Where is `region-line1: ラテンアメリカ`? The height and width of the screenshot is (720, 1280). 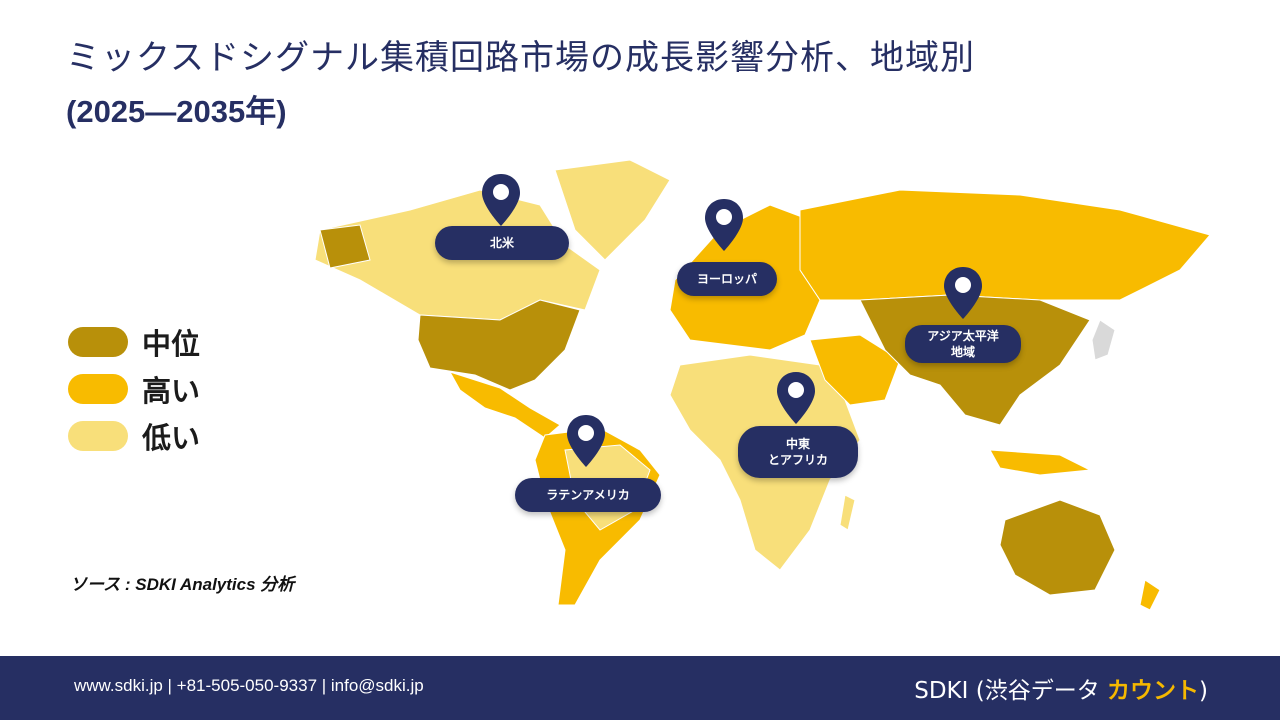 region-line1: ラテンアメリカ is located at coordinates (588, 495).